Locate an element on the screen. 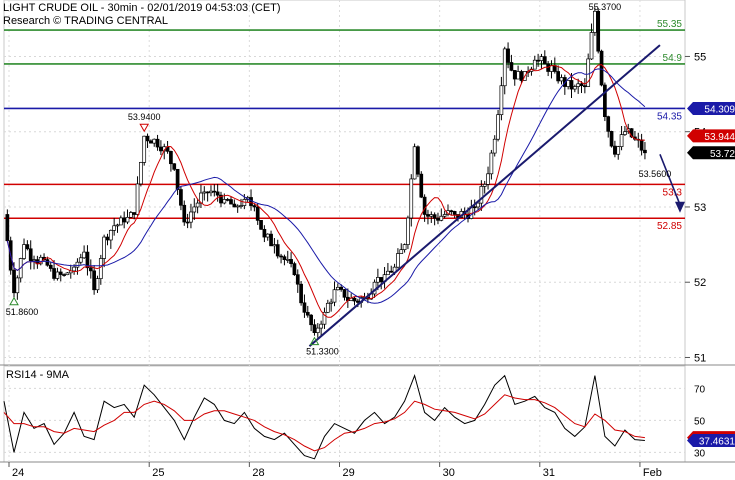 The width and height of the screenshot is (735, 480). price-tick-label: 52 is located at coordinates (700, 283).